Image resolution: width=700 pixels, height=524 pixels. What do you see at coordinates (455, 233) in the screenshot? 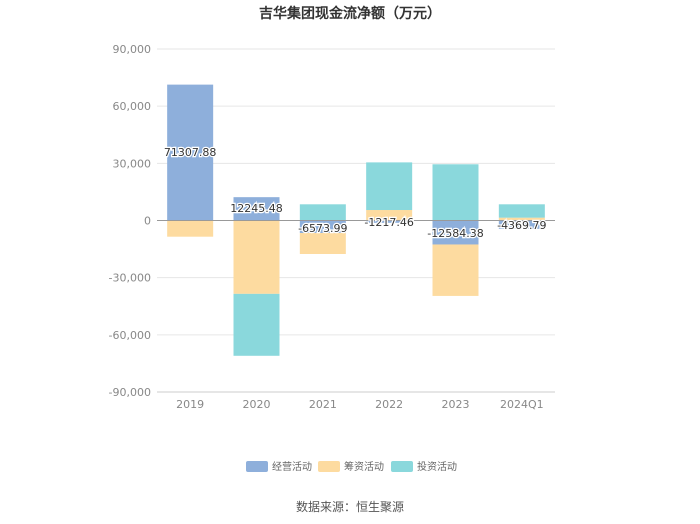
I see `data-label: -12584.38` at bounding box center [455, 233].